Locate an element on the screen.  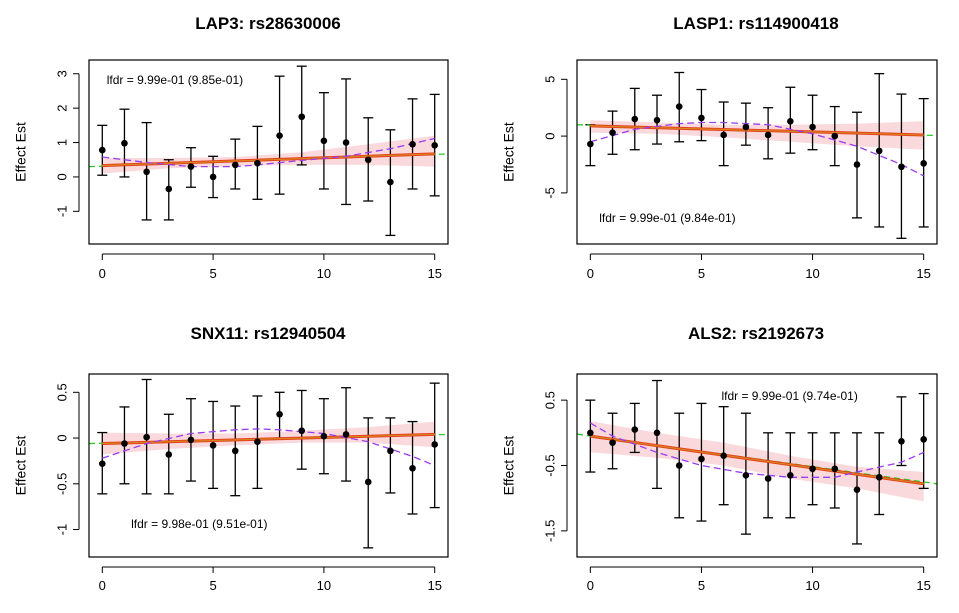
lfdr-annotation: lfdr = 9.99e-01 (9.74e-01) is located at coordinates (789, 396).